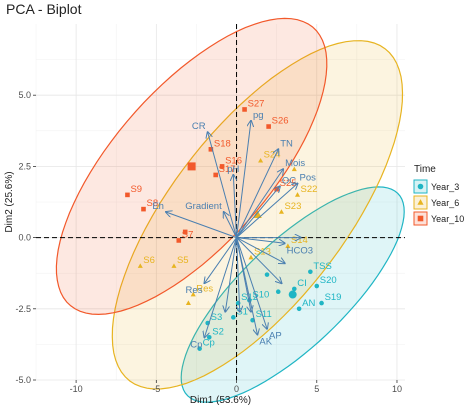 The height and width of the screenshot is (405, 474). What do you see at coordinates (308, 303) in the screenshot?
I see `point-label: AN` at bounding box center [308, 303].